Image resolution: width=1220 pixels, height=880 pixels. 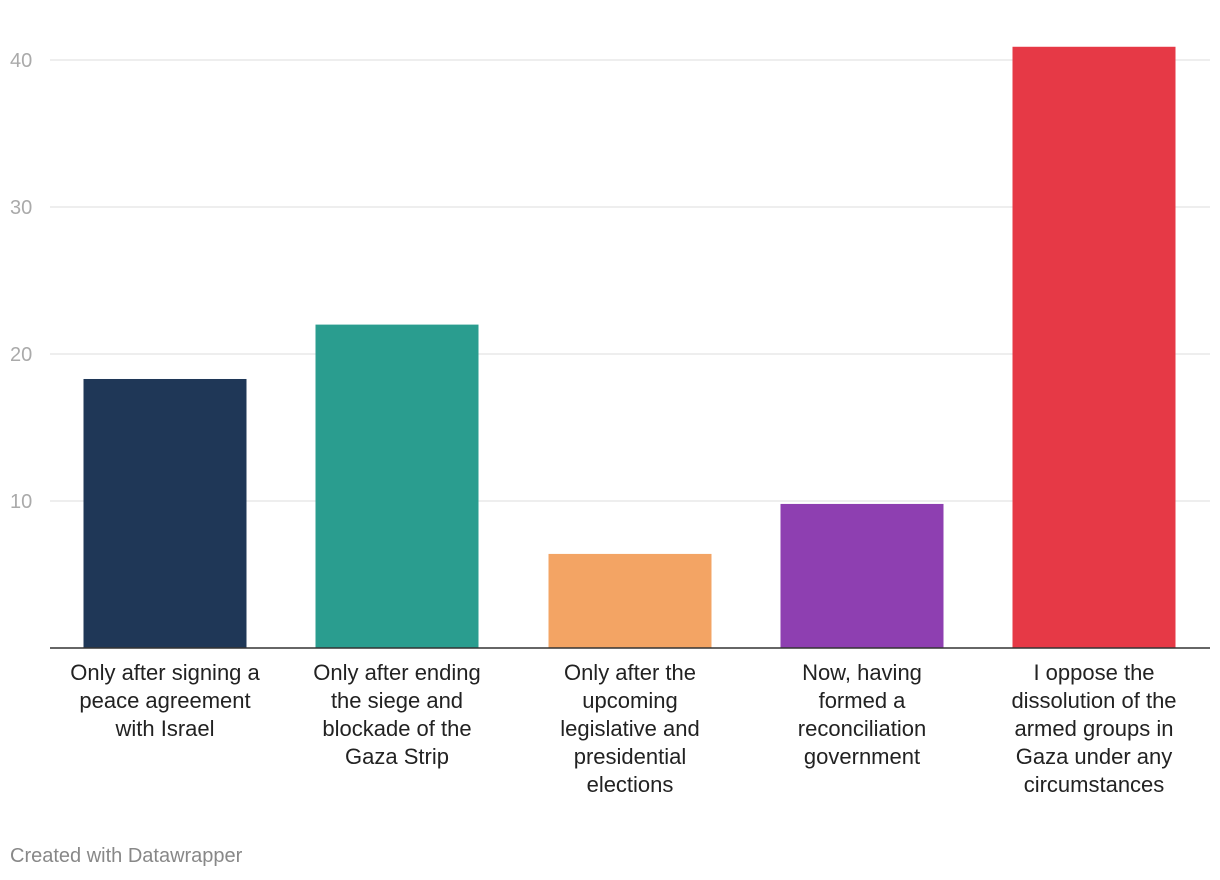 I want to click on y-tick-label: 10, so click(x=21, y=502).